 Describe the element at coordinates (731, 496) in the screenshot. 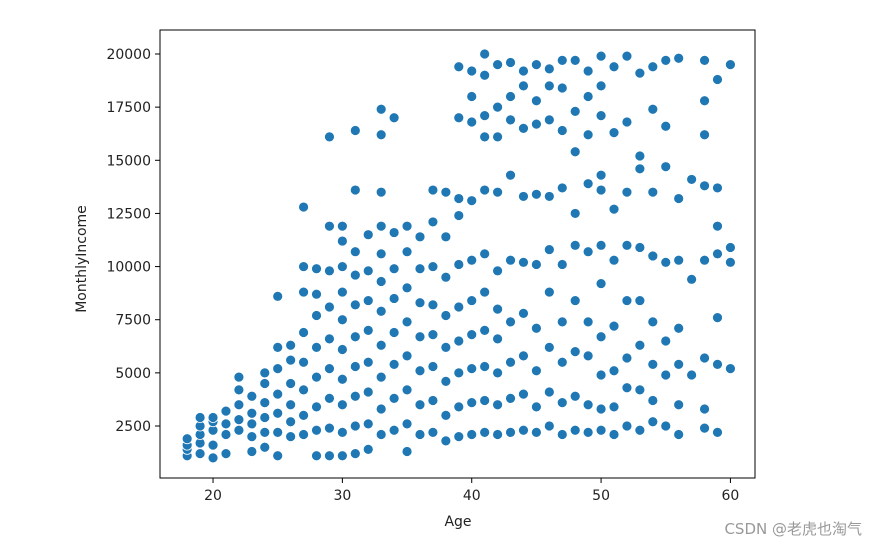

I see `x-tick-label: 60` at that location.